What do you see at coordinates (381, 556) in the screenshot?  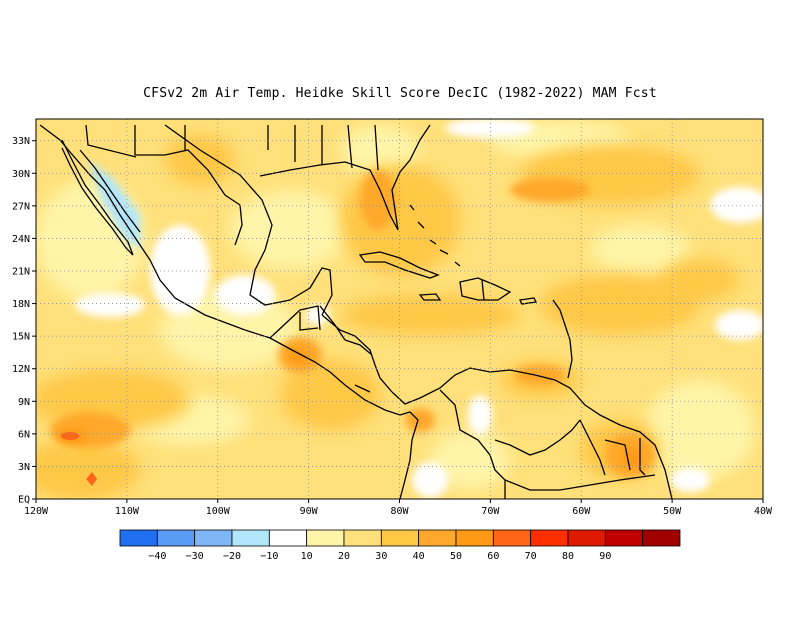 I see `colorbar-label: 30` at bounding box center [381, 556].